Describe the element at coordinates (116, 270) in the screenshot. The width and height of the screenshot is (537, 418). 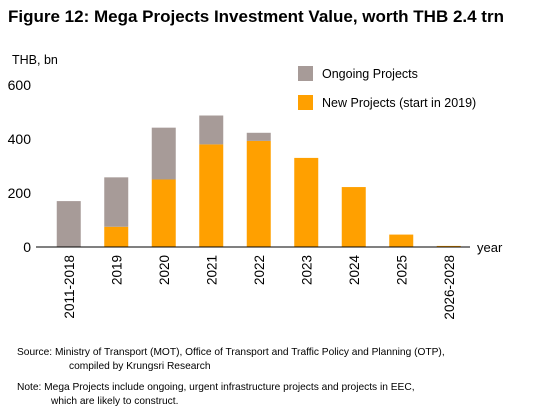
I see `x-tick-label: 2019` at that location.